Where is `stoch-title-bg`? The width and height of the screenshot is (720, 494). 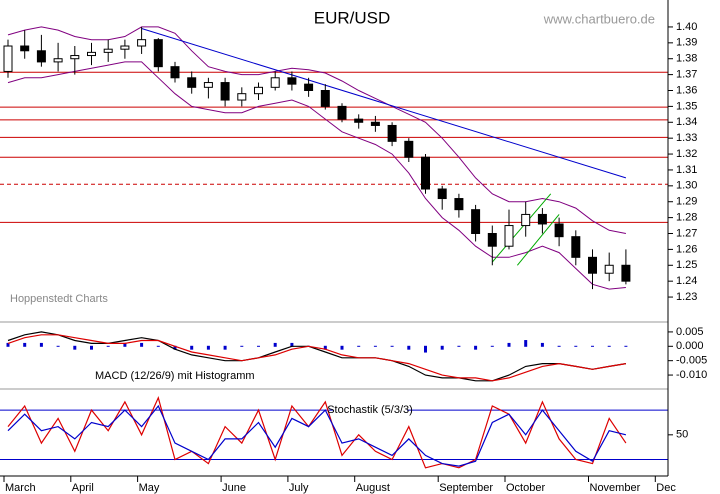 stoch-title-bg is located at coordinates (370, 409).